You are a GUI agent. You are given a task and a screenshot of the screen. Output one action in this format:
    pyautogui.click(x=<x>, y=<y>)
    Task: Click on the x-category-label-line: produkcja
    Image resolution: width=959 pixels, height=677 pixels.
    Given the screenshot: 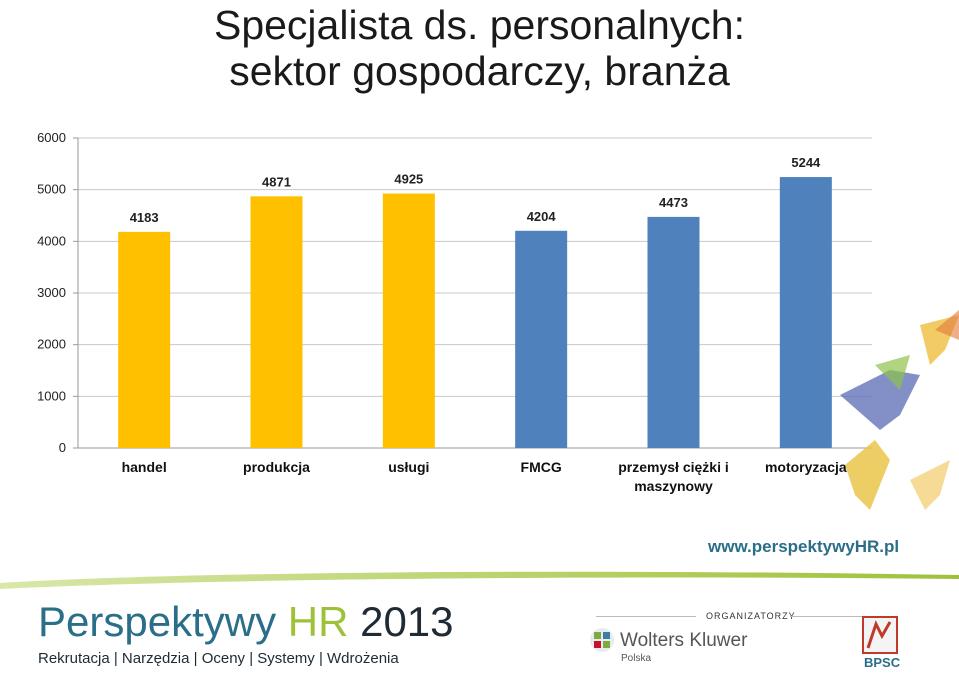 What is the action you would take?
    pyautogui.click(x=276, y=467)
    